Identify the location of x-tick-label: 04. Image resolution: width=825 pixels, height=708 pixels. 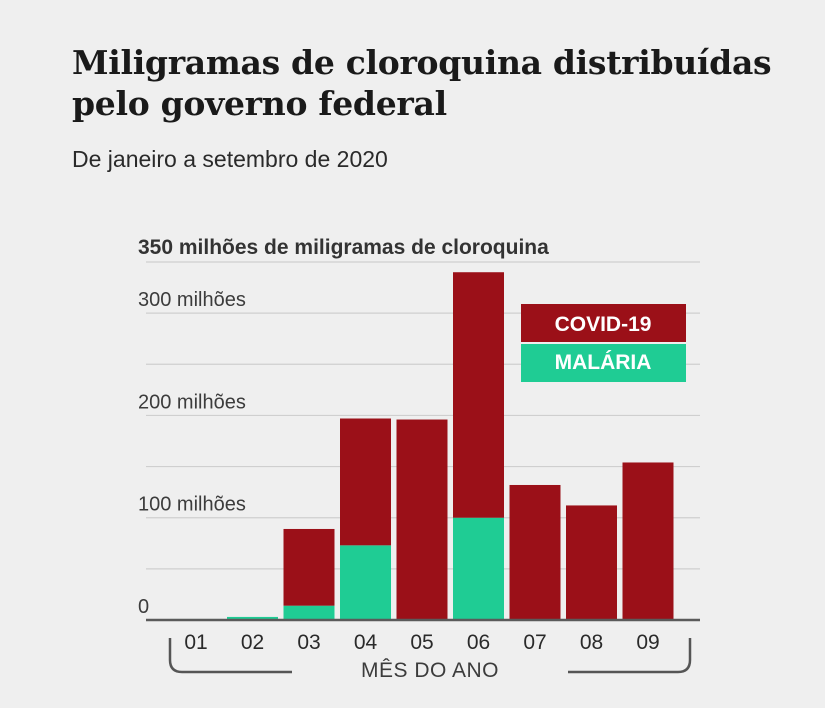
(366, 642).